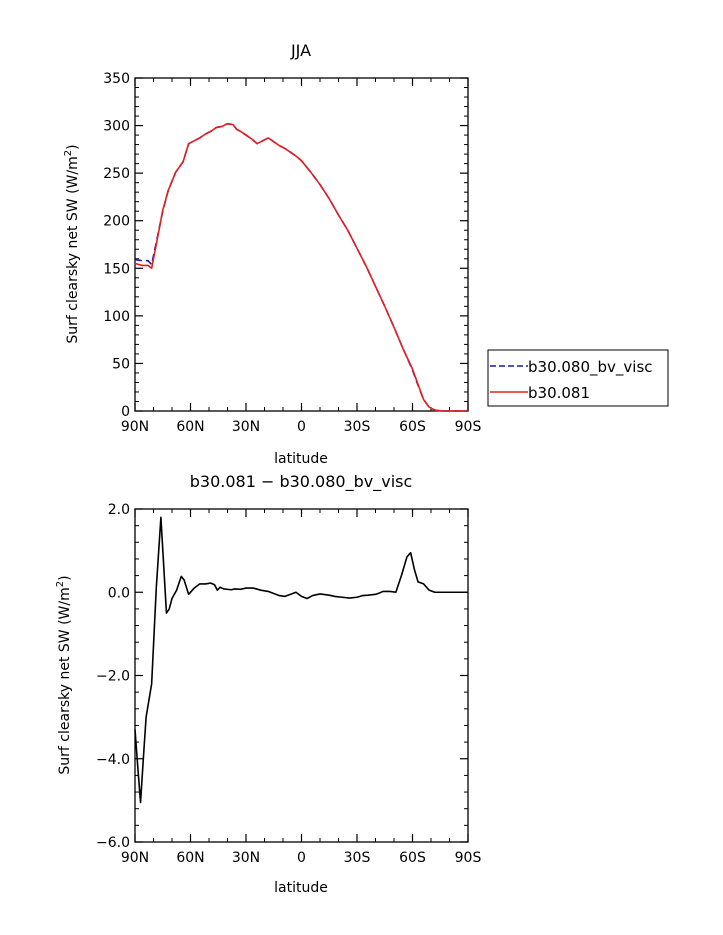 Image resolution: width=723 pixels, height=935 pixels. What do you see at coordinates (116, 79) in the screenshot?
I see `y-tick-label: 350` at bounding box center [116, 79].